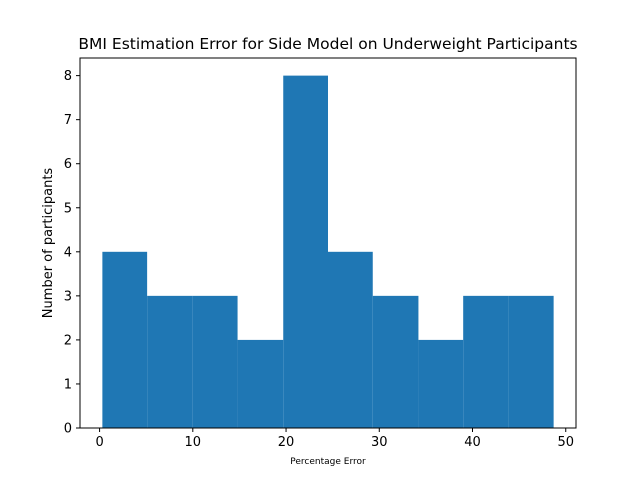 The image size is (640, 480). I want to click on x-axis: 0 10 20 30 40 50, so click(334, 439).